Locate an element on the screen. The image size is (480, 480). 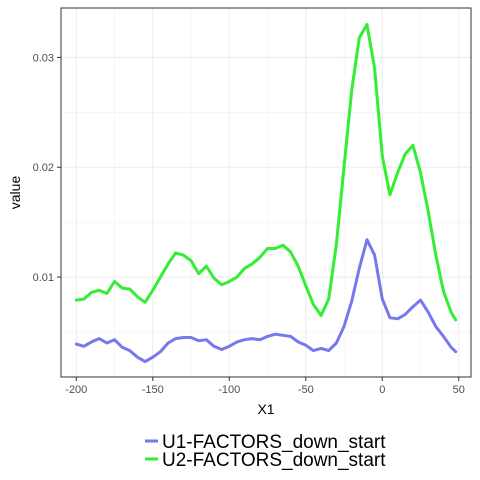
x-axis-title: X1 is located at coordinates (265, 409).